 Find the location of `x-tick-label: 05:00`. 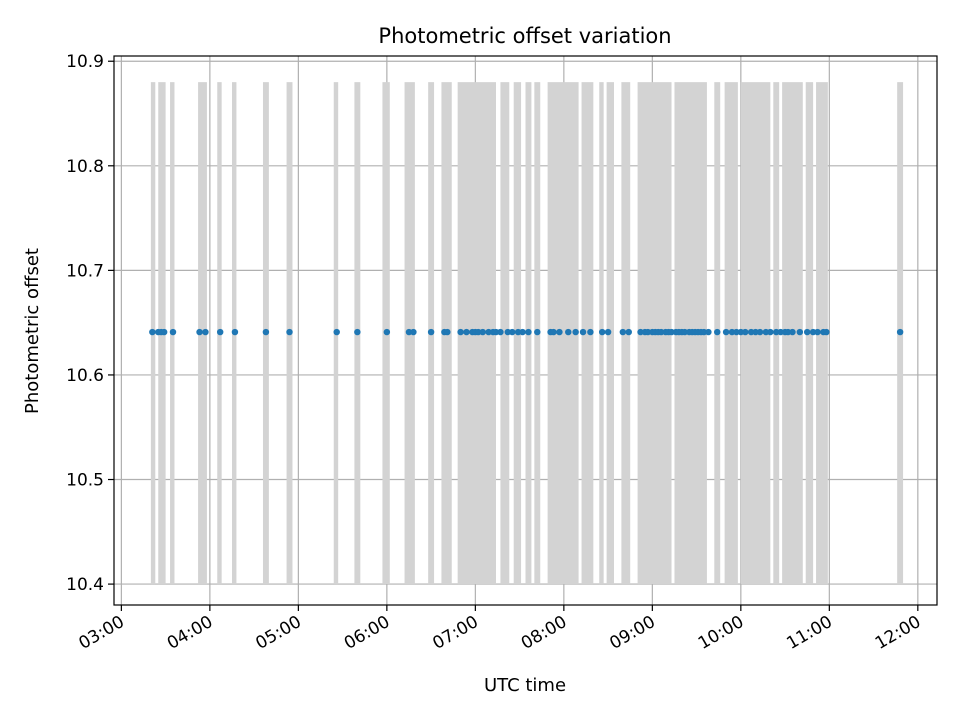

x-tick-label: 05:00 is located at coordinates (278, 633).